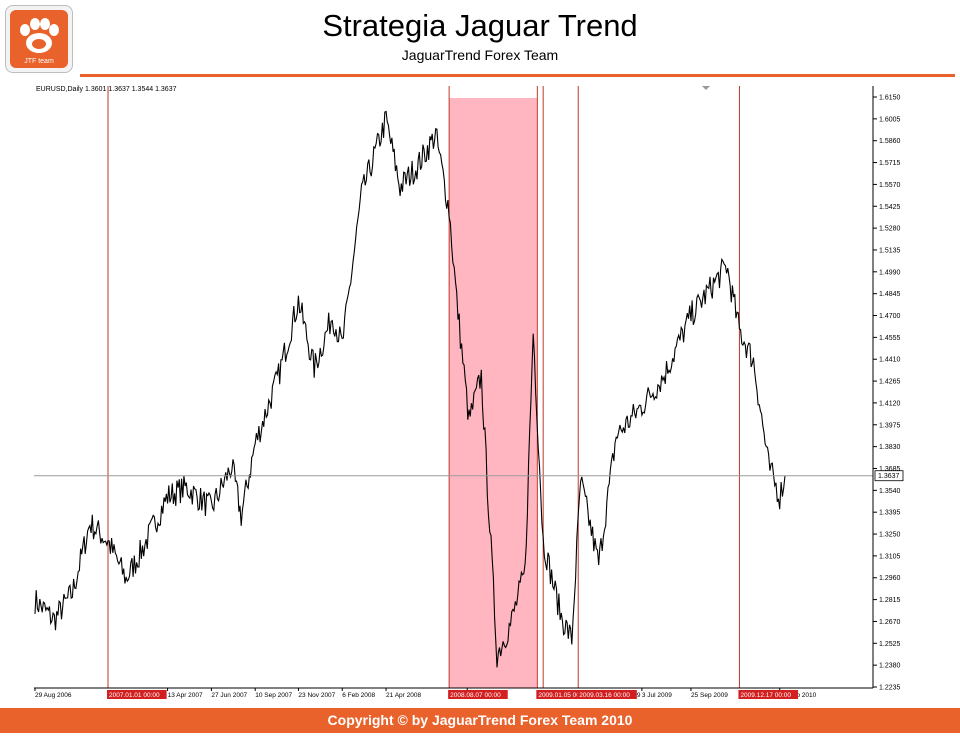 The height and width of the screenshot is (737, 960). I want to click on brand-logo: JTF team, so click(39, 39).